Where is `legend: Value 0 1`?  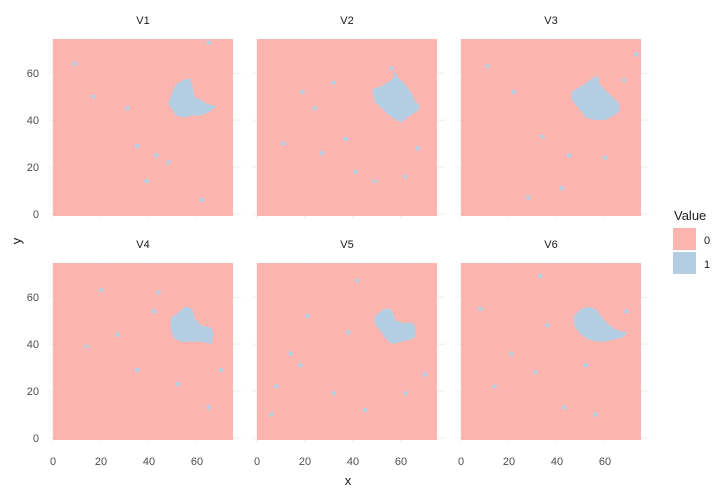 legend: Value 0 1 is located at coordinates (691, 241).